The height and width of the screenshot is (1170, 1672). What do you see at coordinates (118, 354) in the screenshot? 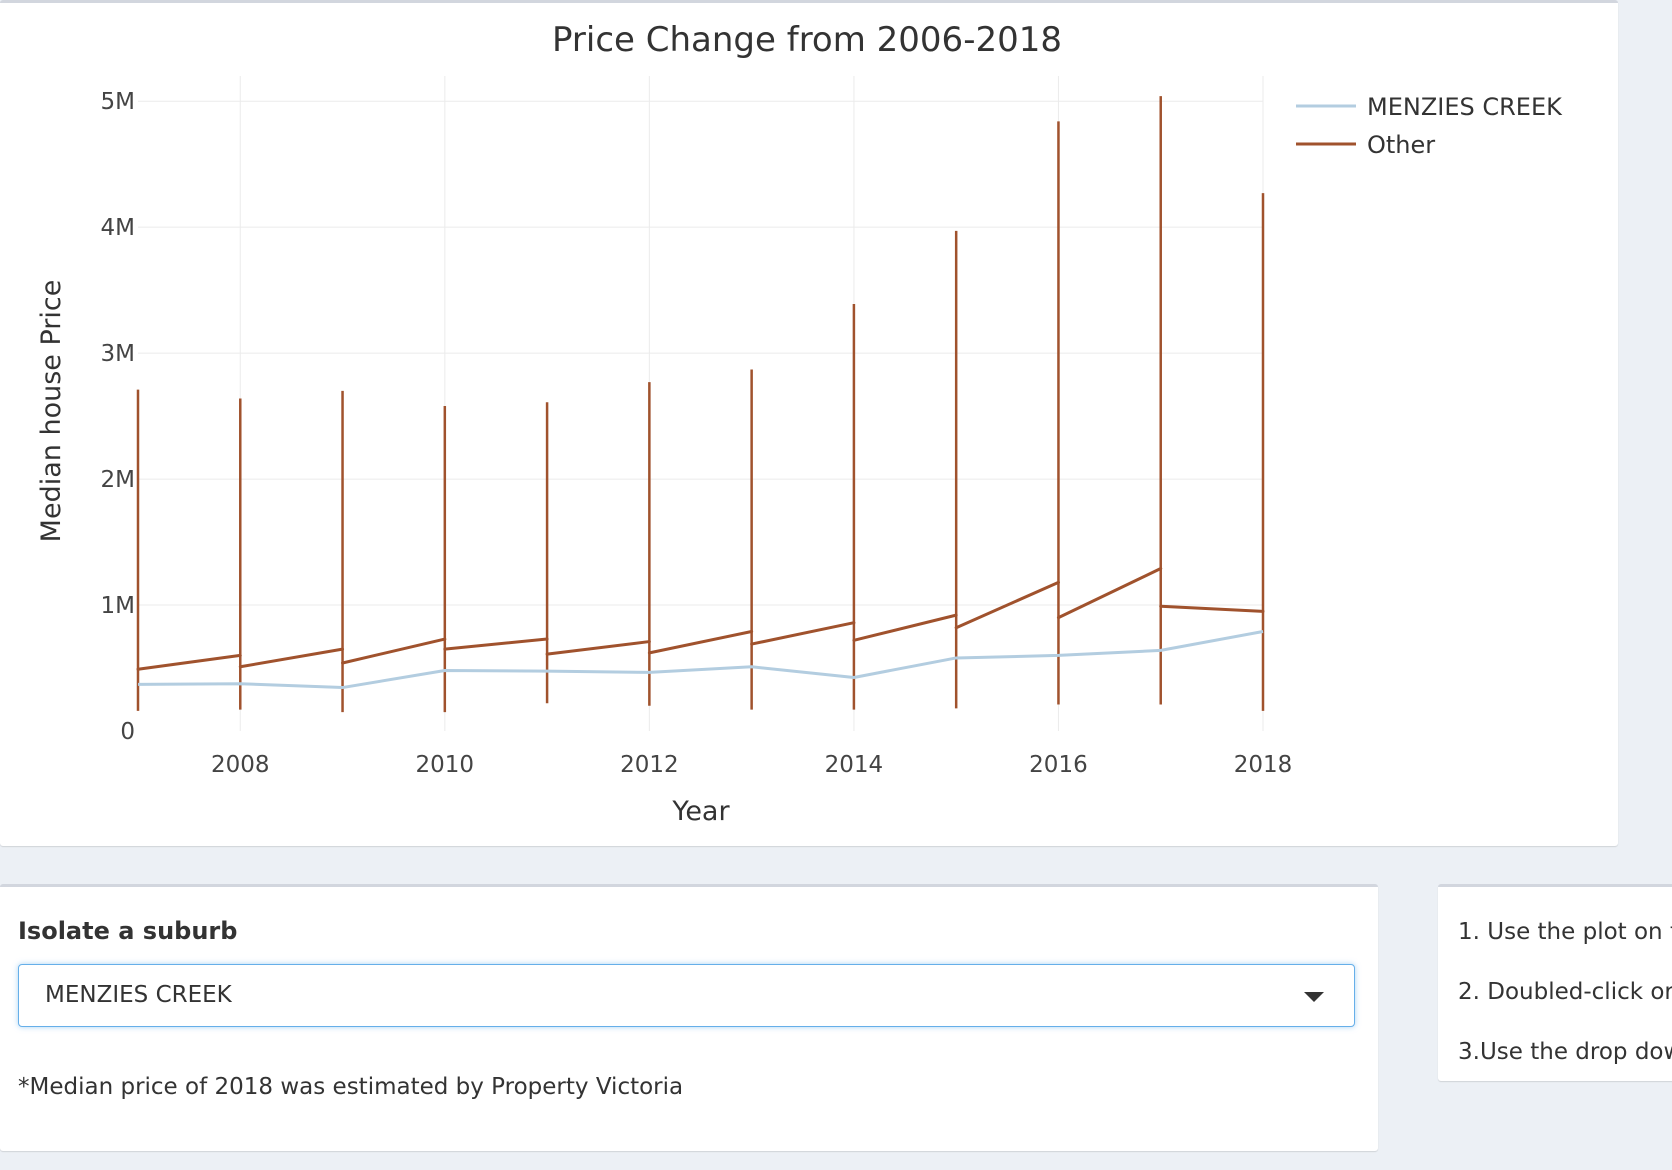
I see `y-tick-label: 3M` at bounding box center [118, 354].